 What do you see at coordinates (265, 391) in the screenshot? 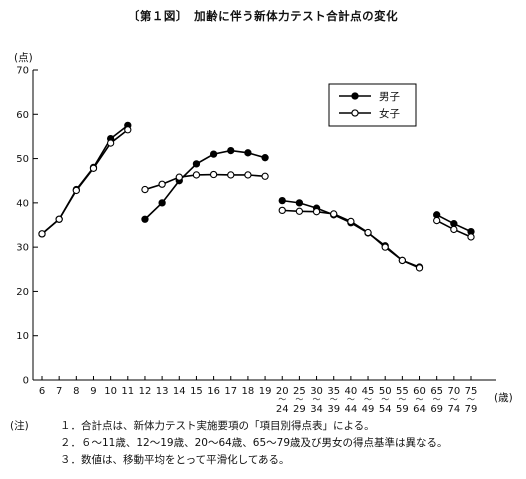
I see `x-tick-label: 19` at bounding box center [265, 391].